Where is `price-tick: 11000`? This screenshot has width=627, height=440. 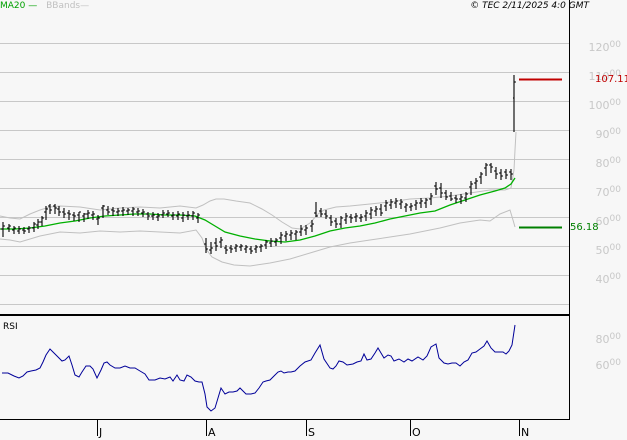 price-tick: 11000 is located at coordinates (604, 76).